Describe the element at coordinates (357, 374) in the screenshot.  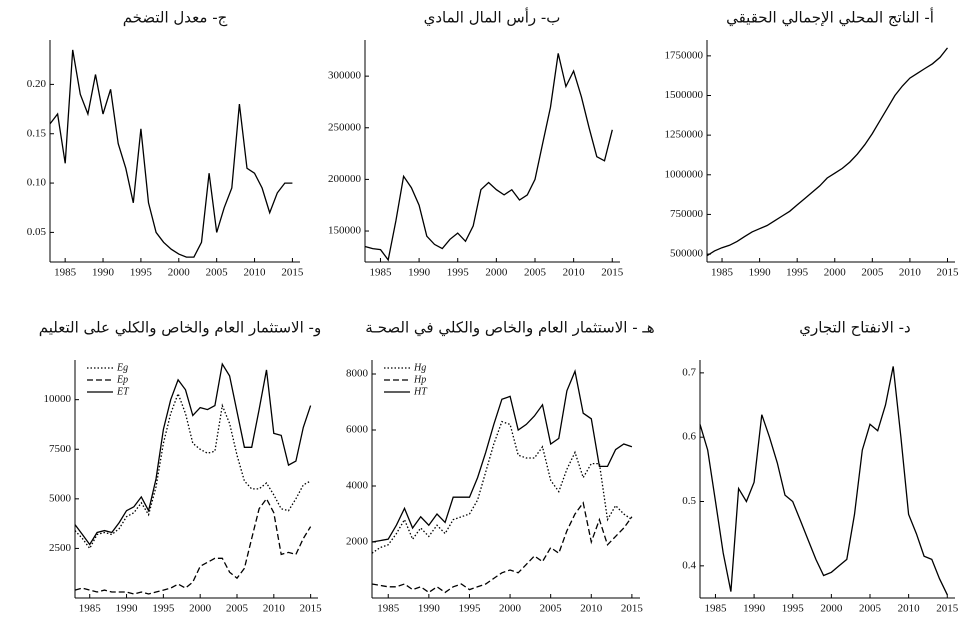
I see `y-tick-label: 8000` at that location.